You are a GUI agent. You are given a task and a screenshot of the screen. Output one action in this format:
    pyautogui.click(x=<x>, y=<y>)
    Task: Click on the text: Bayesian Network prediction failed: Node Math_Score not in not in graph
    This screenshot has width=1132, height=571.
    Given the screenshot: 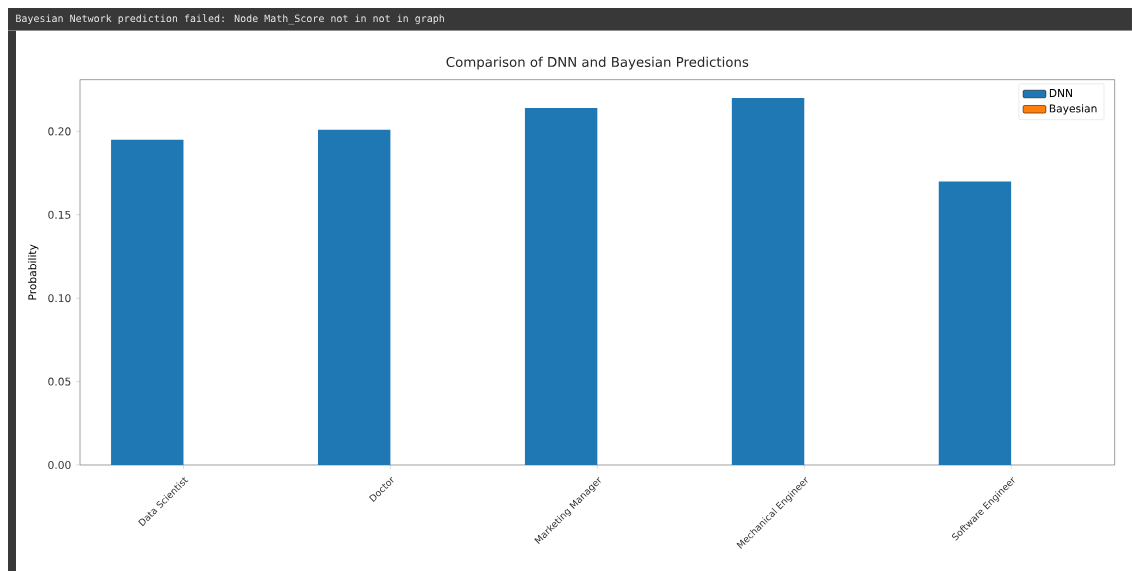 What is the action you would take?
    pyautogui.click(x=230, y=19)
    